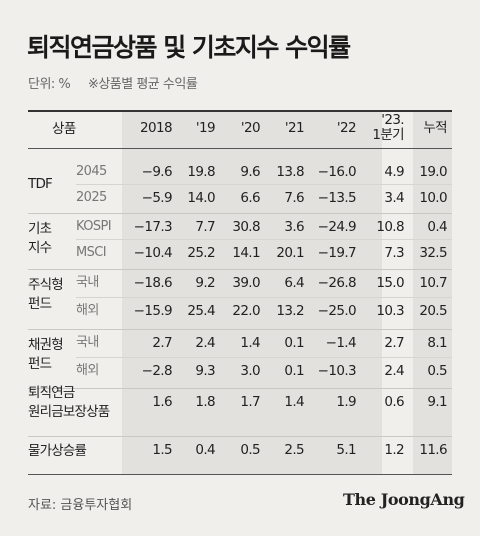 This screenshot has width=480, height=536. Describe the element at coordinates (294, 198) in the screenshot. I see `table-cell: 7.6` at that location.